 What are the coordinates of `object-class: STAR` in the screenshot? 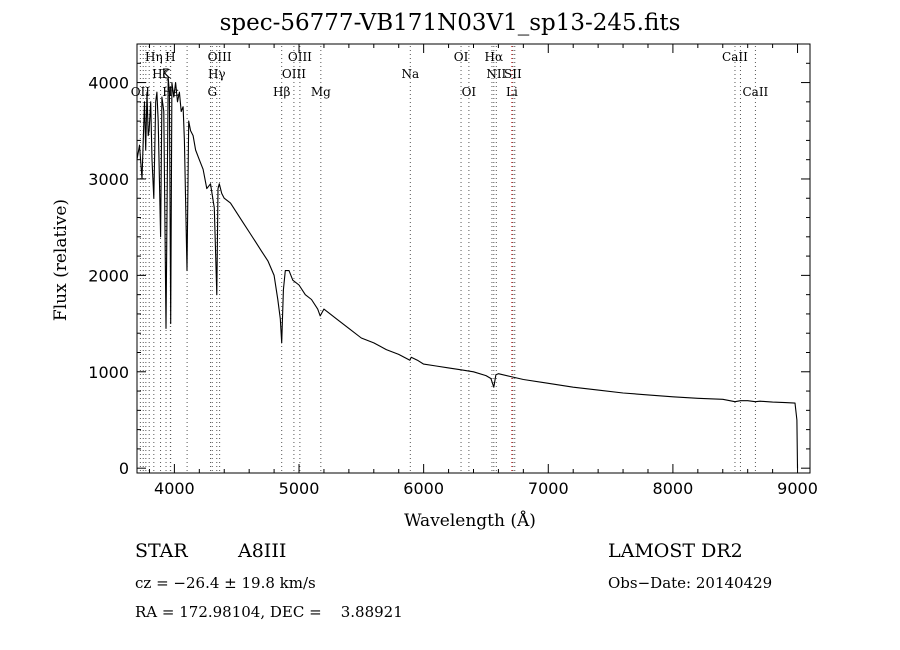 It's located at (161, 551).